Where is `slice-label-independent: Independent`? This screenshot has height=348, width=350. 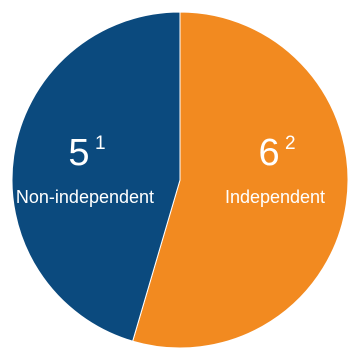 slice-label-independent: Independent is located at coordinates (275, 197).